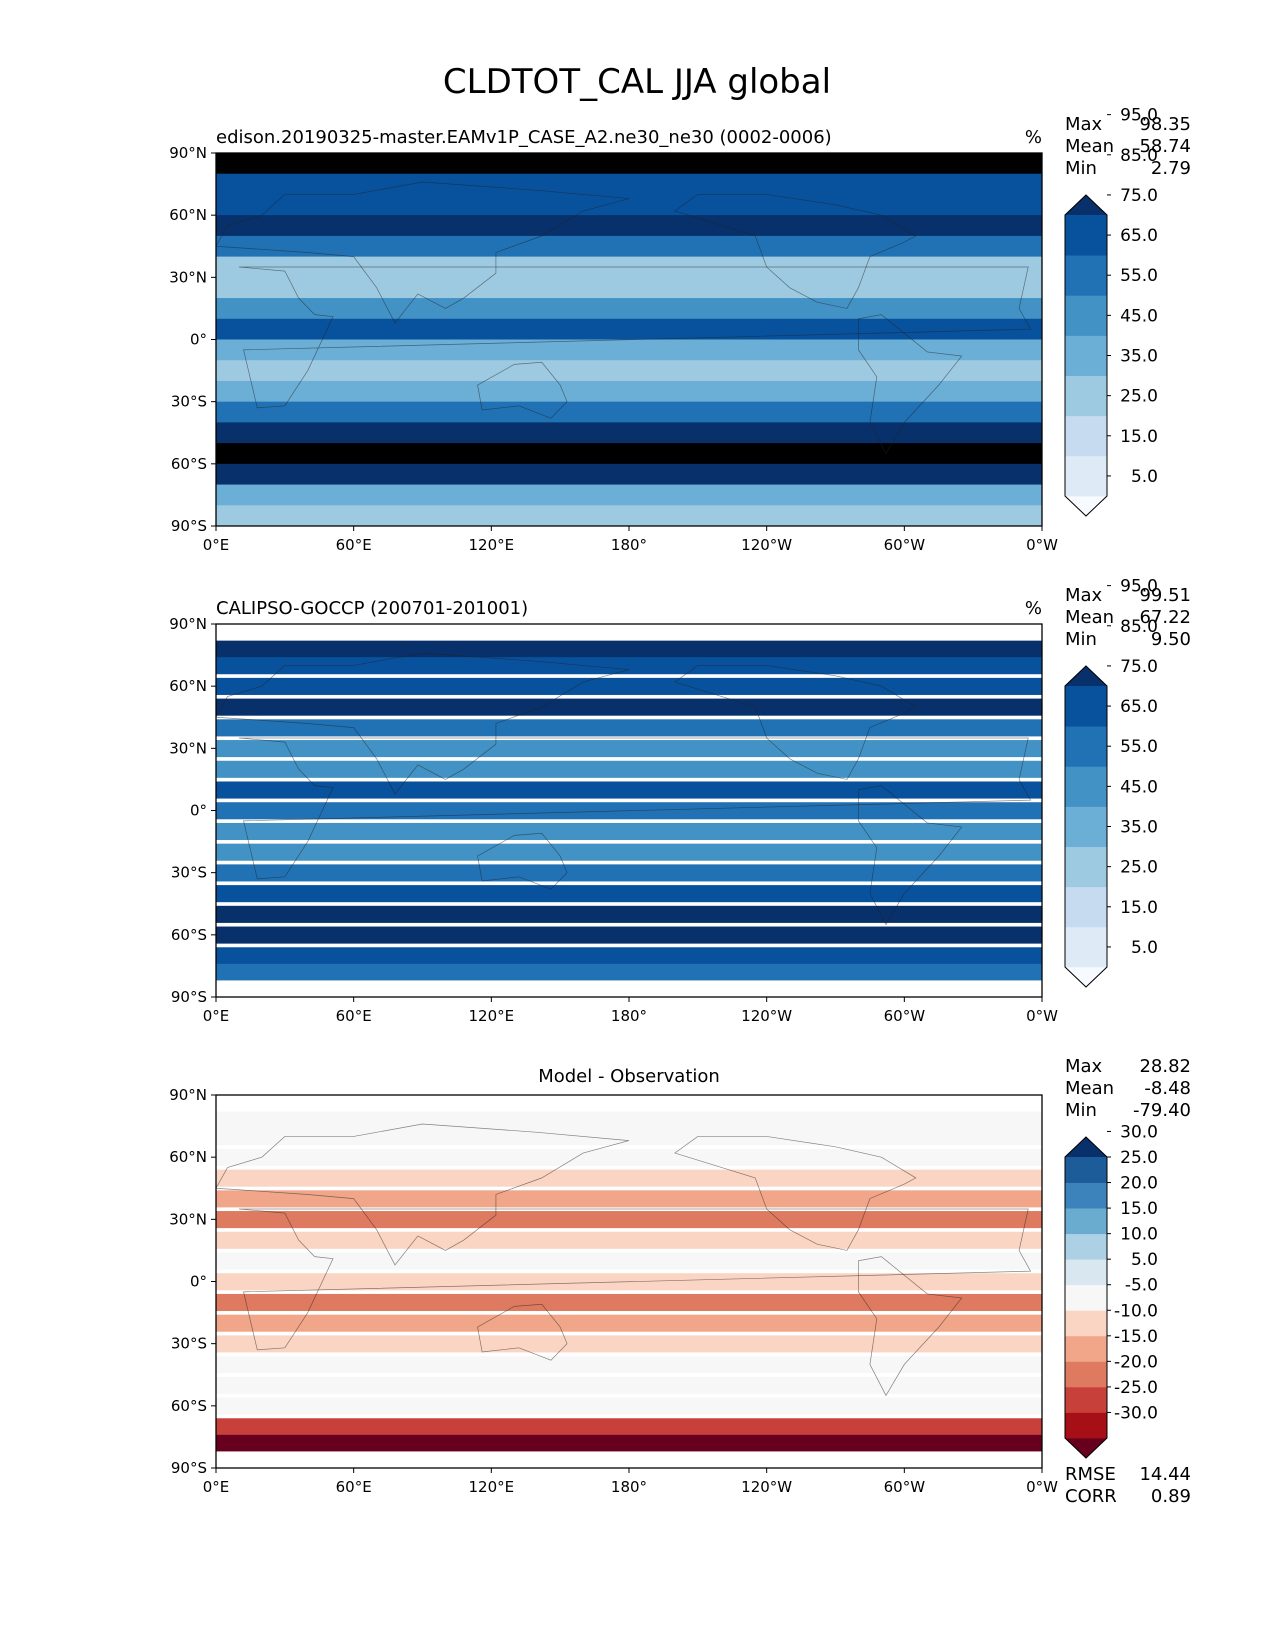 Image resolution: width=1275 pixels, height=1650 pixels. What do you see at coordinates (1136, 1388) in the screenshot?
I see `colorbar-tick-label: -25.0` at bounding box center [1136, 1388].